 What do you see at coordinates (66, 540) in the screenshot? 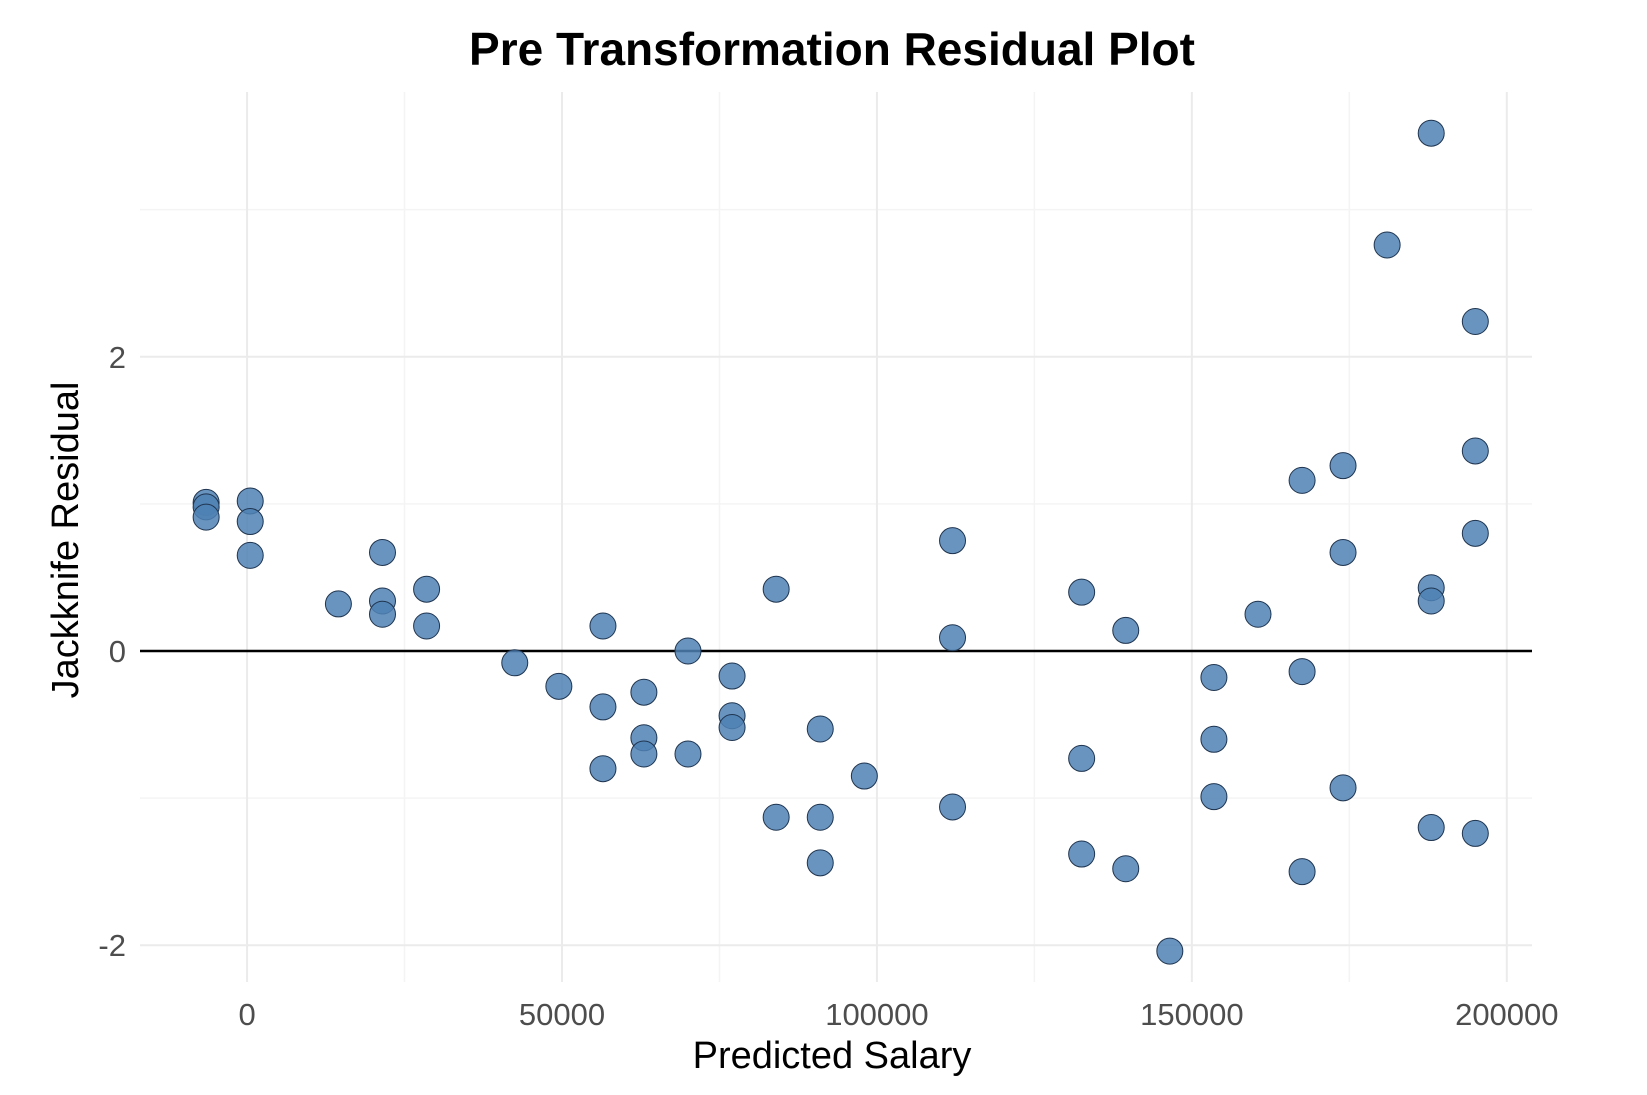
I see `y-axis-title: Jackknife Residual` at bounding box center [66, 540].